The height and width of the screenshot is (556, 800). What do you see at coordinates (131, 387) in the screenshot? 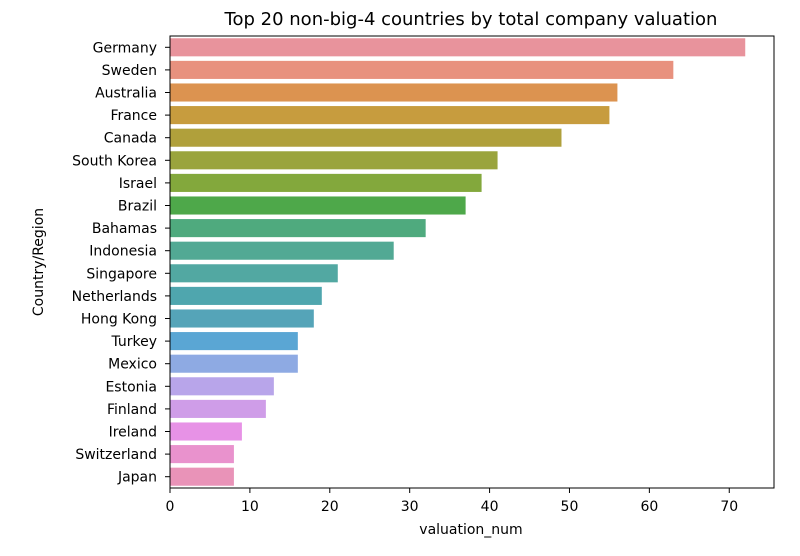
I see `y-tick-label: Estonia` at bounding box center [131, 387].